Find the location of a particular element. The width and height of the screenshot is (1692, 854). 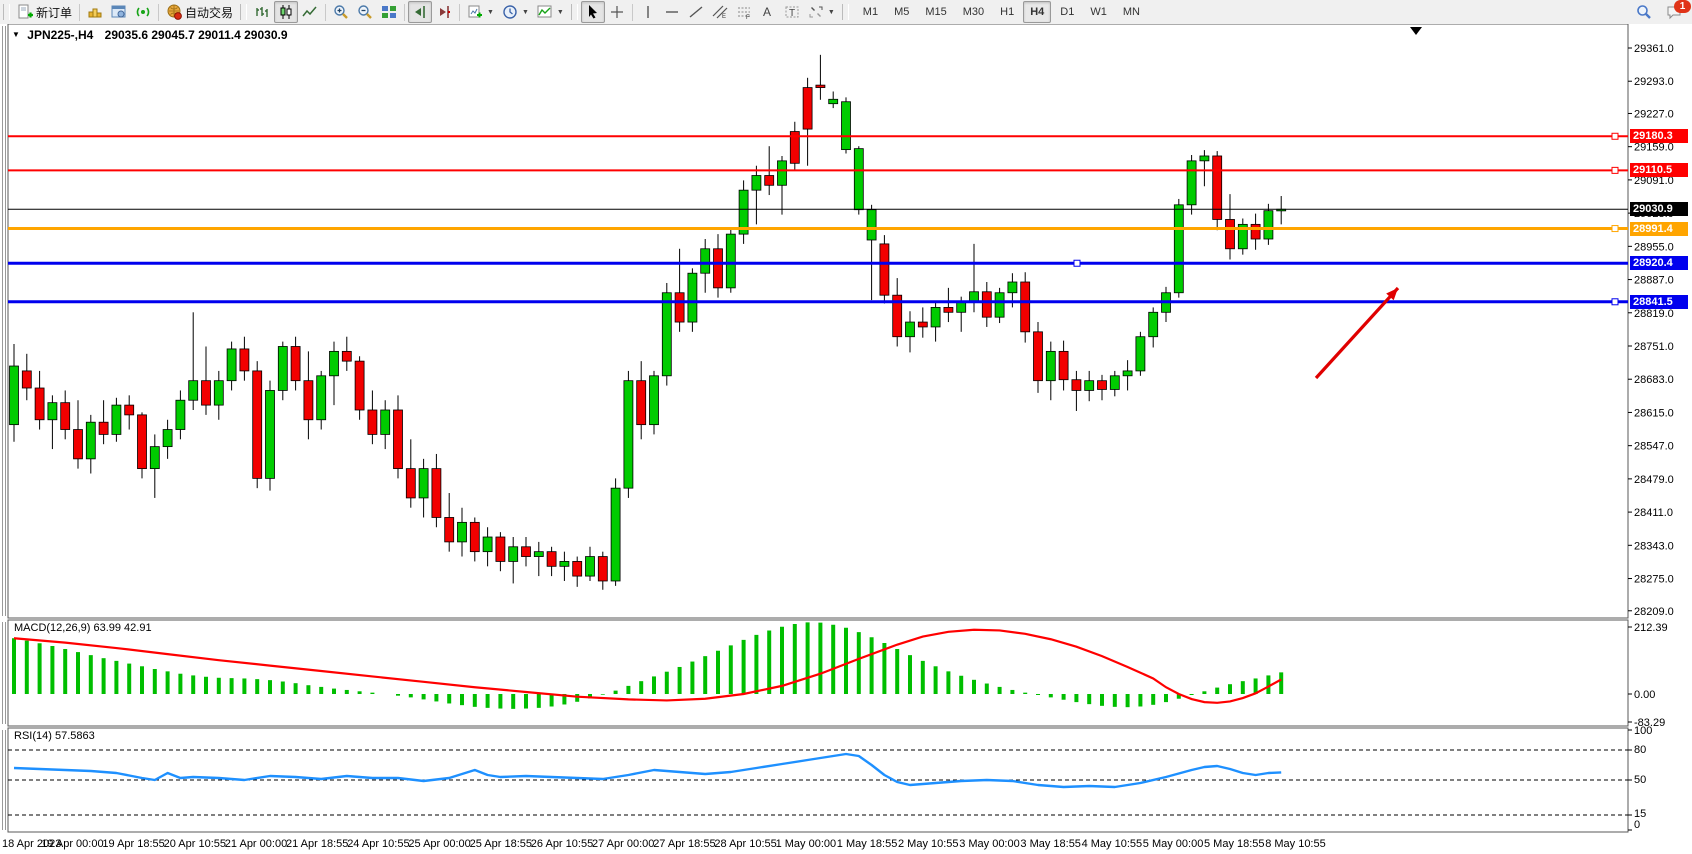

price-tick-label: 28479.0 is located at coordinates (1654, 480).